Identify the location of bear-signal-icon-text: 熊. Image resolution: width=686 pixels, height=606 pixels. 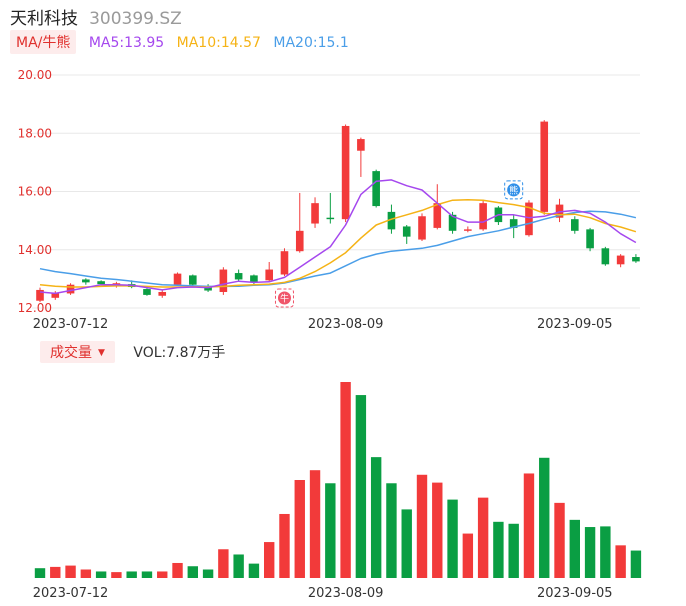
(513, 190).